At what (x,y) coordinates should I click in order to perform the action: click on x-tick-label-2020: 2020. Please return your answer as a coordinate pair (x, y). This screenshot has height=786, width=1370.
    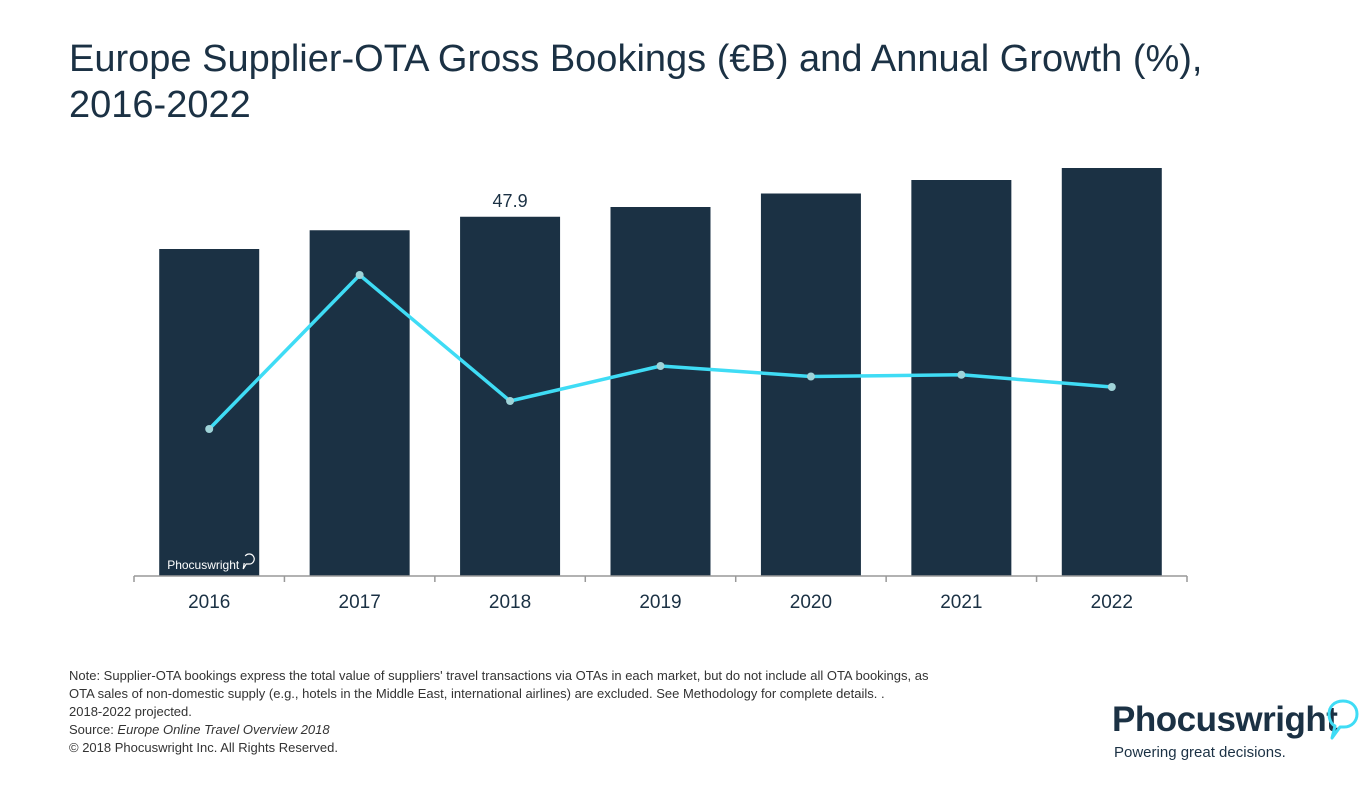
    Looking at the image, I should click on (811, 602).